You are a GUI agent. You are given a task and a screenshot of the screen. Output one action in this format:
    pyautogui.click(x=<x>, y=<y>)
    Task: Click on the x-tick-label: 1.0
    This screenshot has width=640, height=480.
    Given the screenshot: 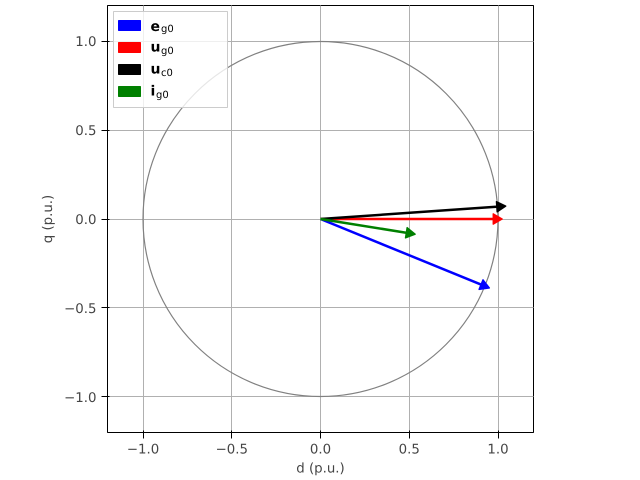 What is the action you would take?
    pyautogui.click(x=498, y=450)
    